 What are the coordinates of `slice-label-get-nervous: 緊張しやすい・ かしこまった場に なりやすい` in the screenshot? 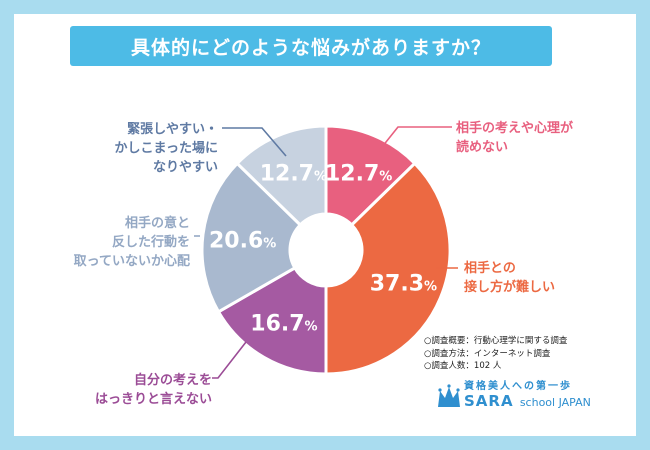 It's located at (166, 148).